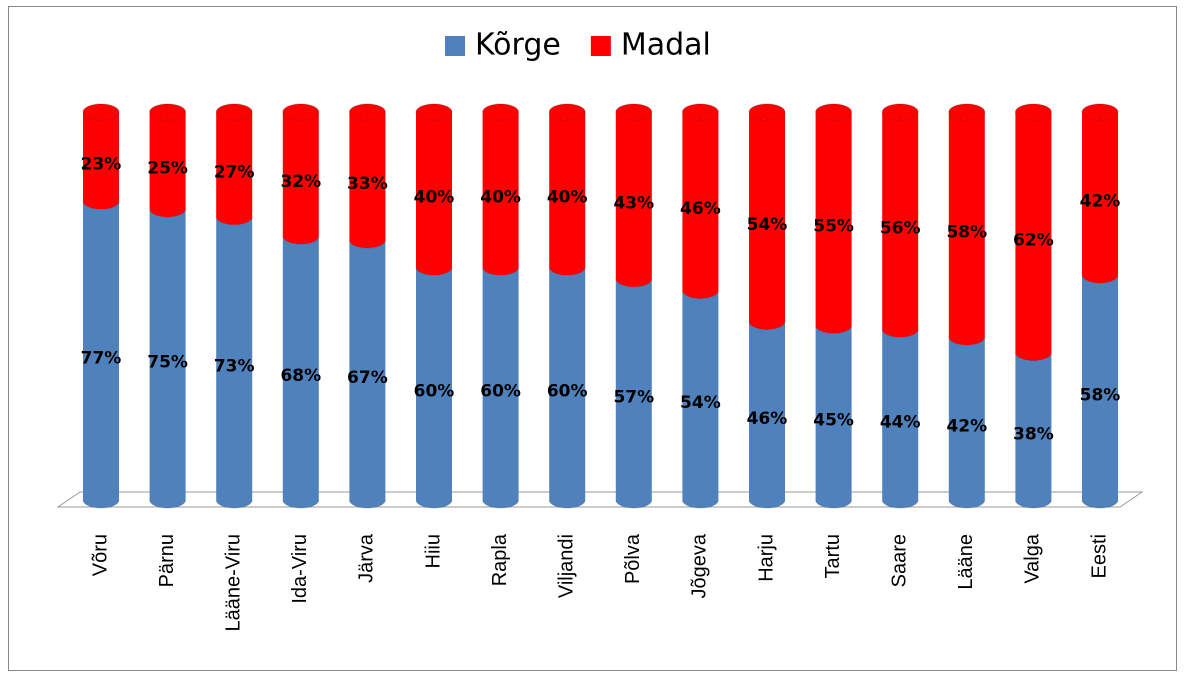 The width and height of the screenshot is (1184, 676). Describe the element at coordinates (300, 182) in the screenshot. I see `value-label: 32%` at that location.